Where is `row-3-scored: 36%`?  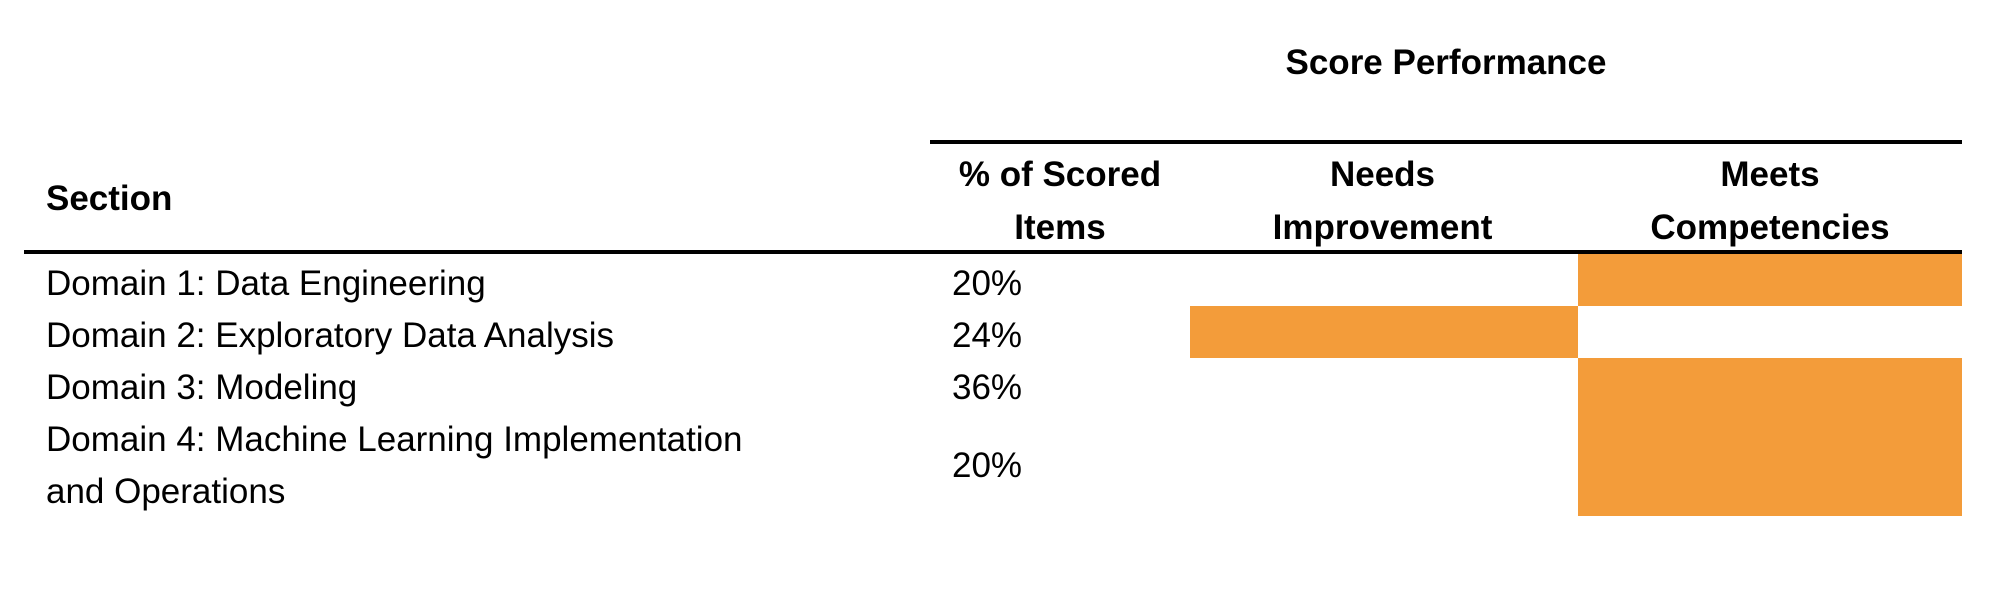 row-3-scored: 36% is located at coordinates (987, 387).